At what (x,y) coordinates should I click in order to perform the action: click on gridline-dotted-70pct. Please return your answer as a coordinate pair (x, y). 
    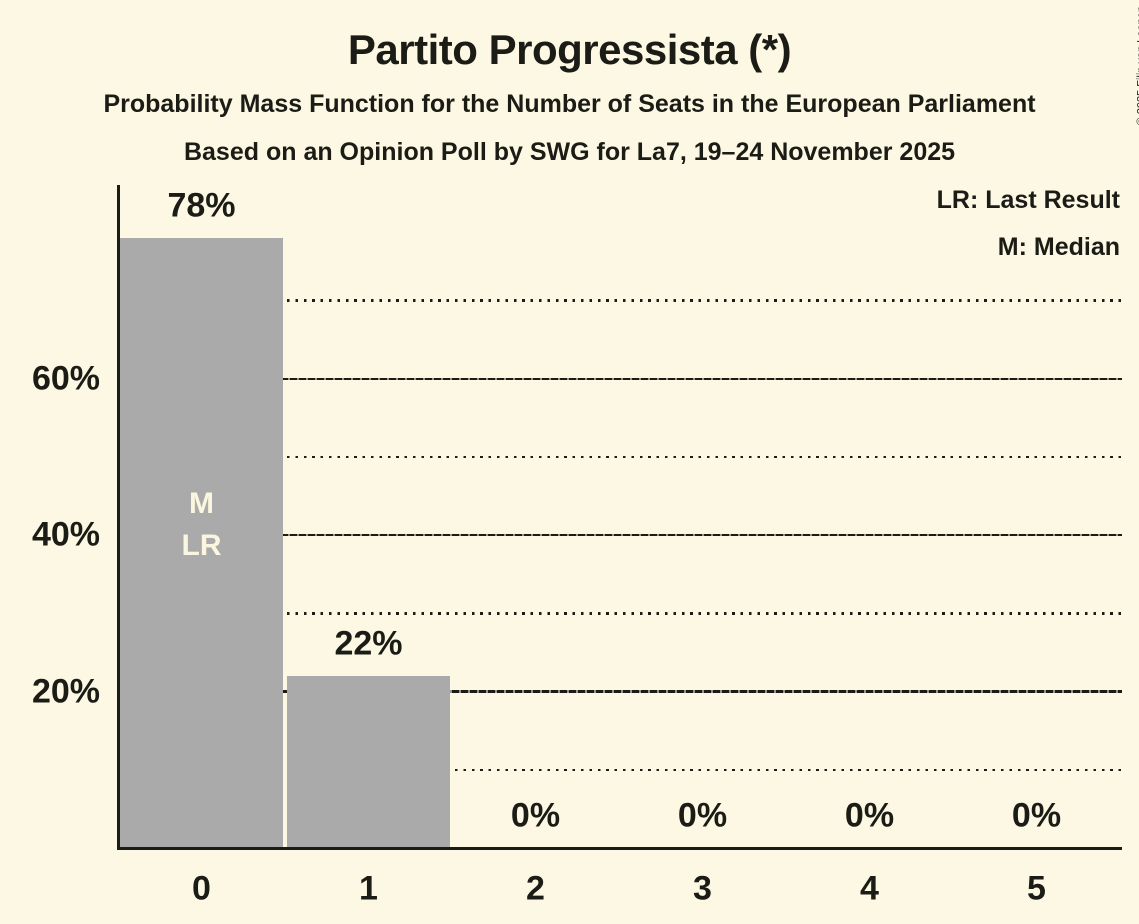
    Looking at the image, I should click on (620, 300).